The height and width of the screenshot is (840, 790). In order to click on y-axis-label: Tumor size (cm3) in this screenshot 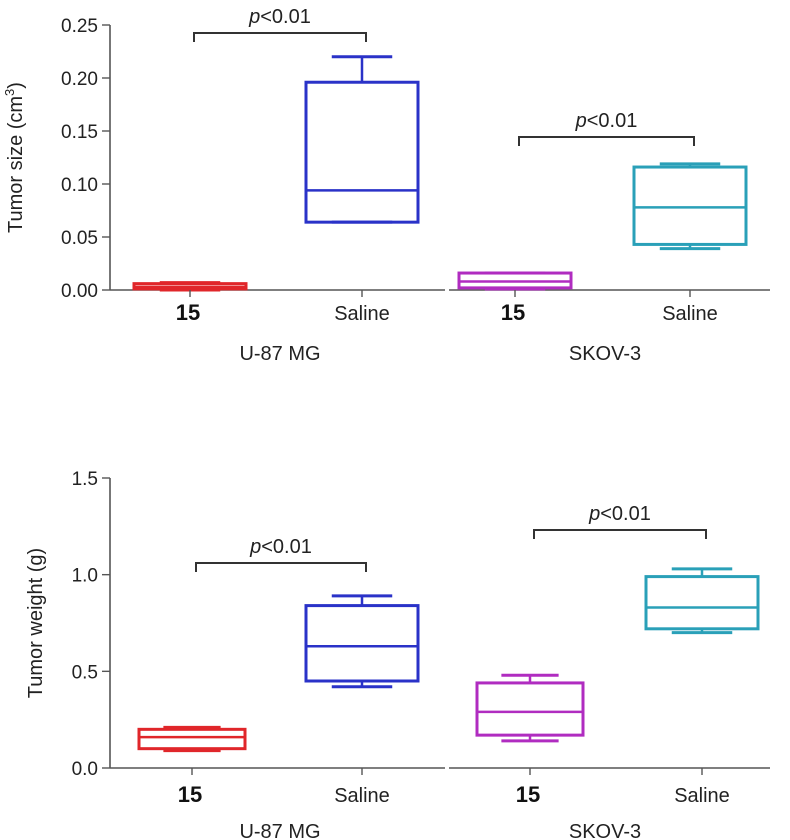, I will do `click(14, 157)`.